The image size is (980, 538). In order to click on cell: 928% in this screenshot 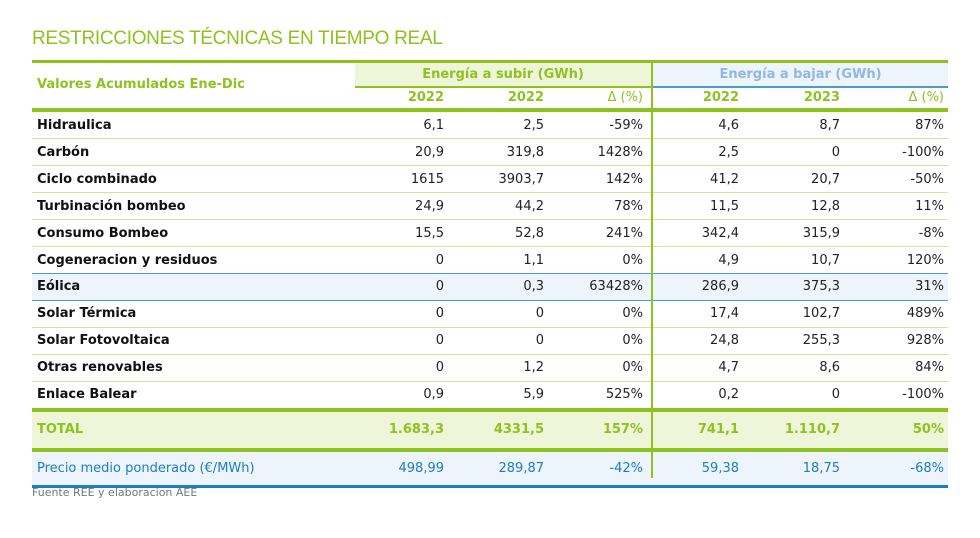, I will do `click(925, 340)`.